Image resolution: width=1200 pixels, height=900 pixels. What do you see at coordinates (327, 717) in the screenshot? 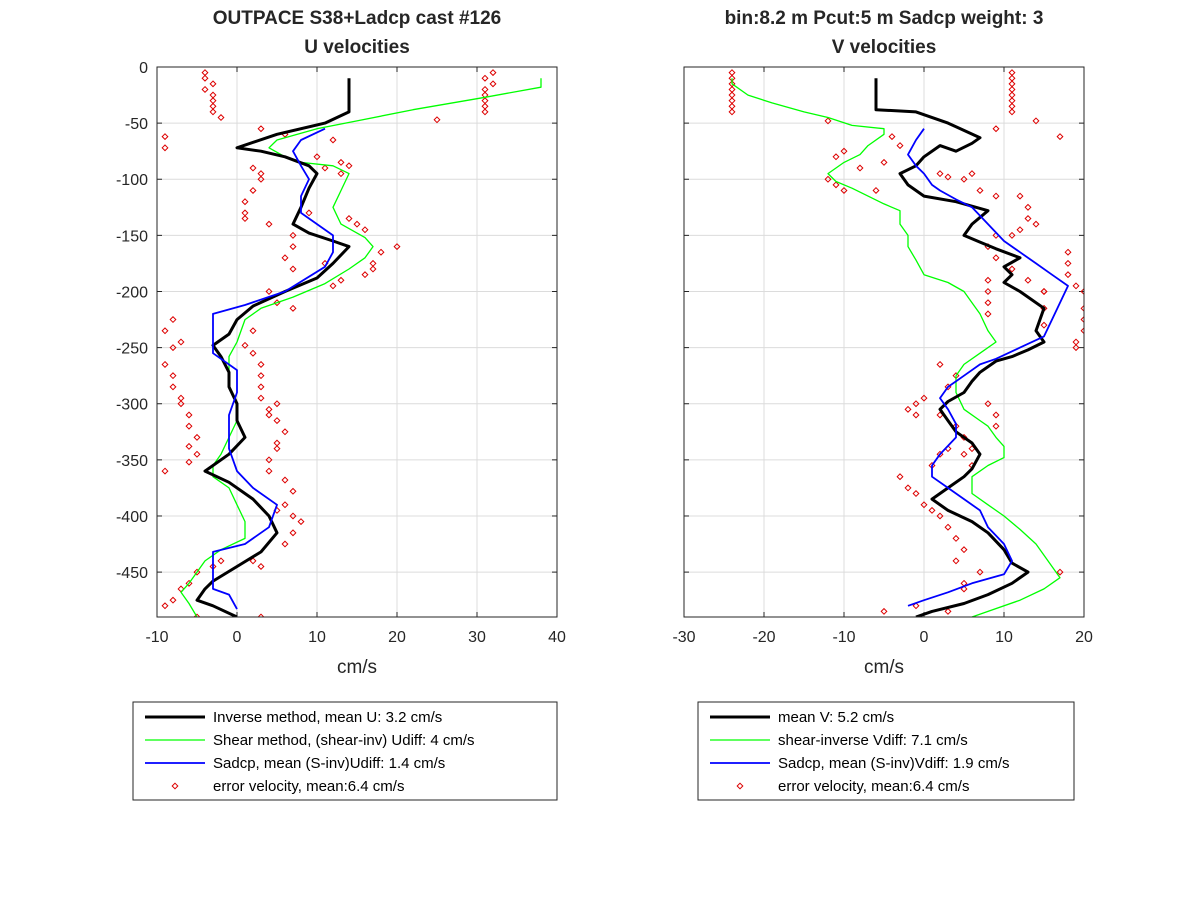
I see `legend-entry-label: Inverse method, mean U: 3.2 cm/s` at bounding box center [327, 717].